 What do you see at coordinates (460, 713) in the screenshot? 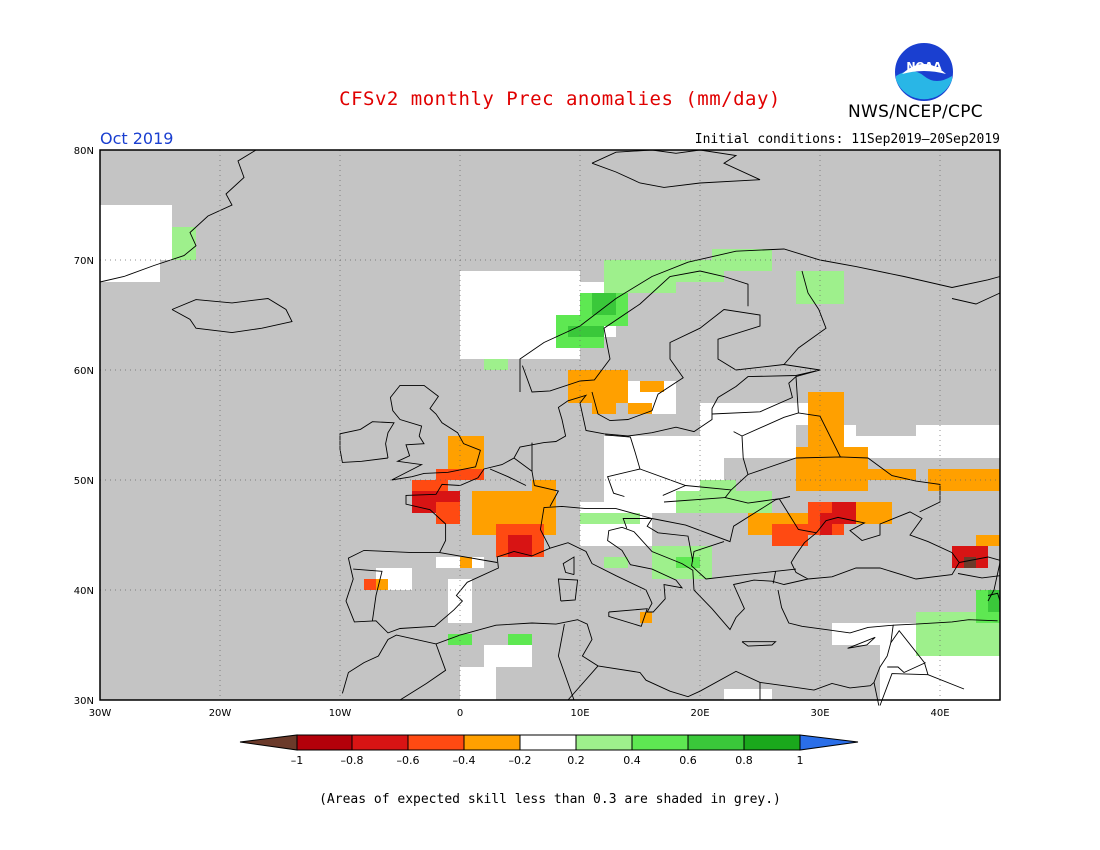
I see `lon-tick-label: 0` at bounding box center [460, 713].